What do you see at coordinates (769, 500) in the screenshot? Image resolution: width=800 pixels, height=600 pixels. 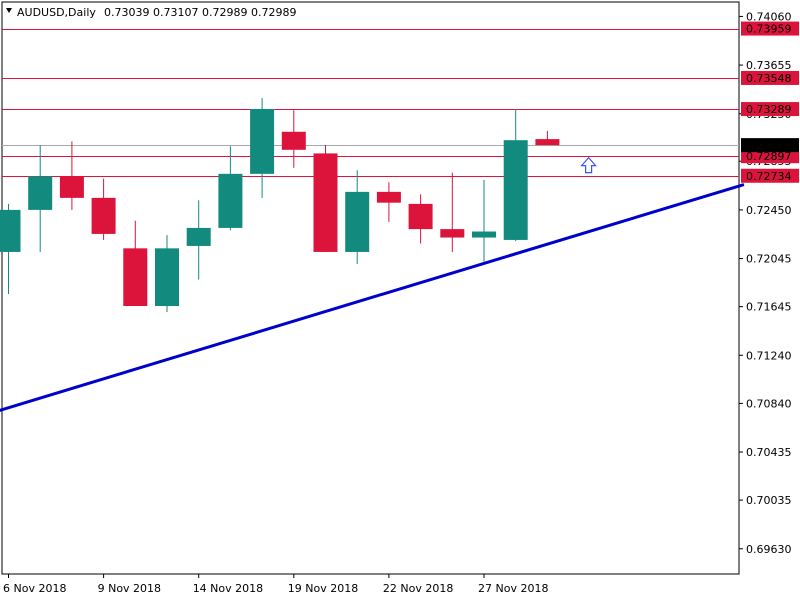 I see `y-tick-label: 0.70035` at bounding box center [769, 500].